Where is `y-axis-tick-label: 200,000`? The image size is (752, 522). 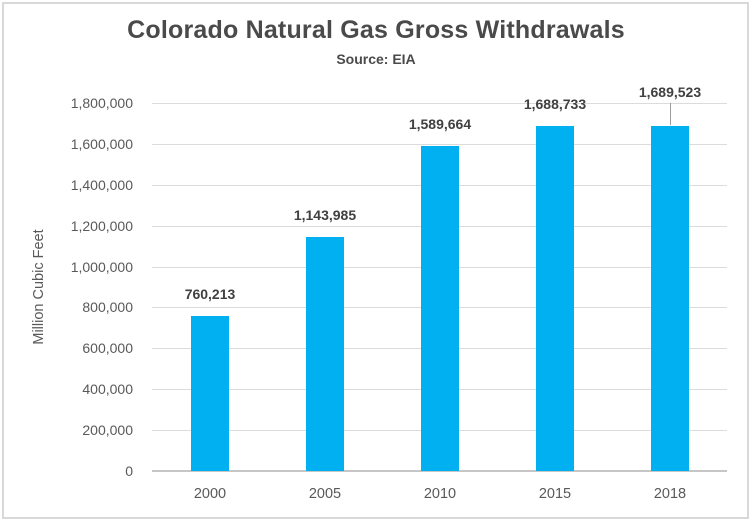 y-axis-tick-label: 200,000 is located at coordinates (107, 430).